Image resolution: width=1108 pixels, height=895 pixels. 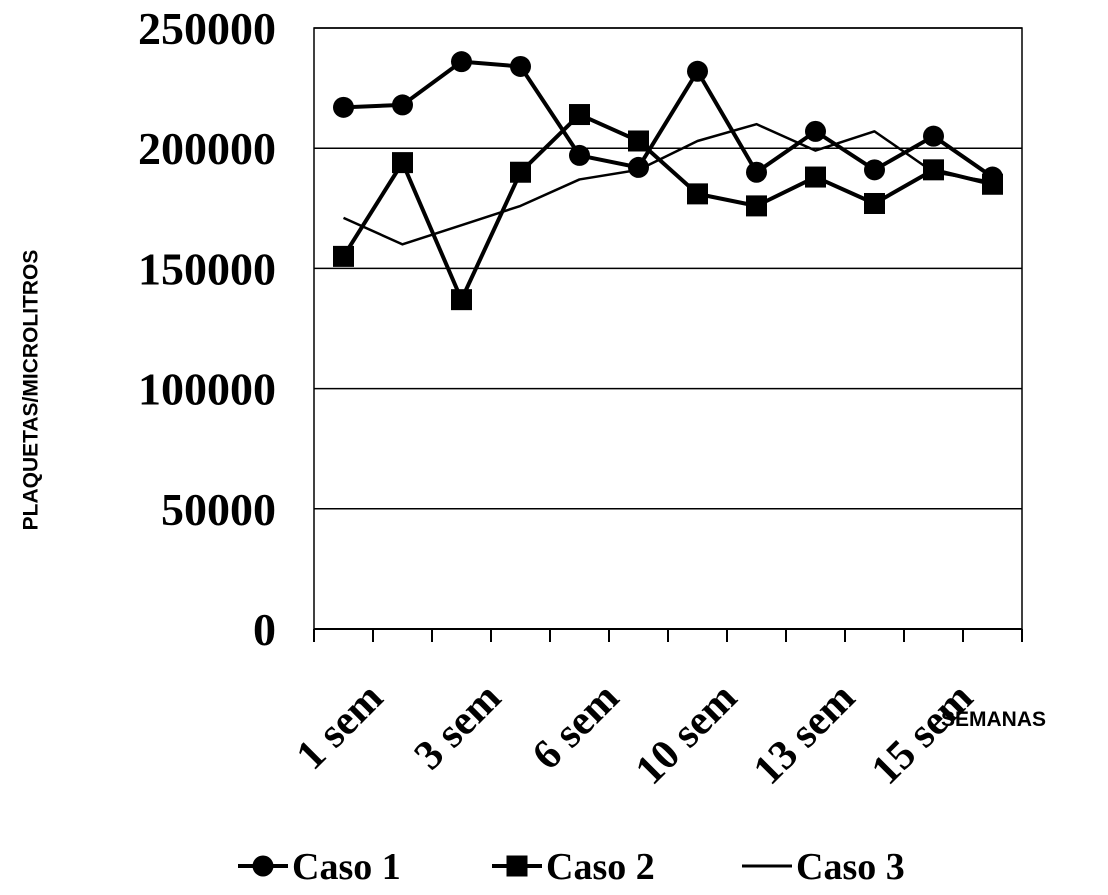 I want to click on legend-marker-square, so click(x=517, y=866).